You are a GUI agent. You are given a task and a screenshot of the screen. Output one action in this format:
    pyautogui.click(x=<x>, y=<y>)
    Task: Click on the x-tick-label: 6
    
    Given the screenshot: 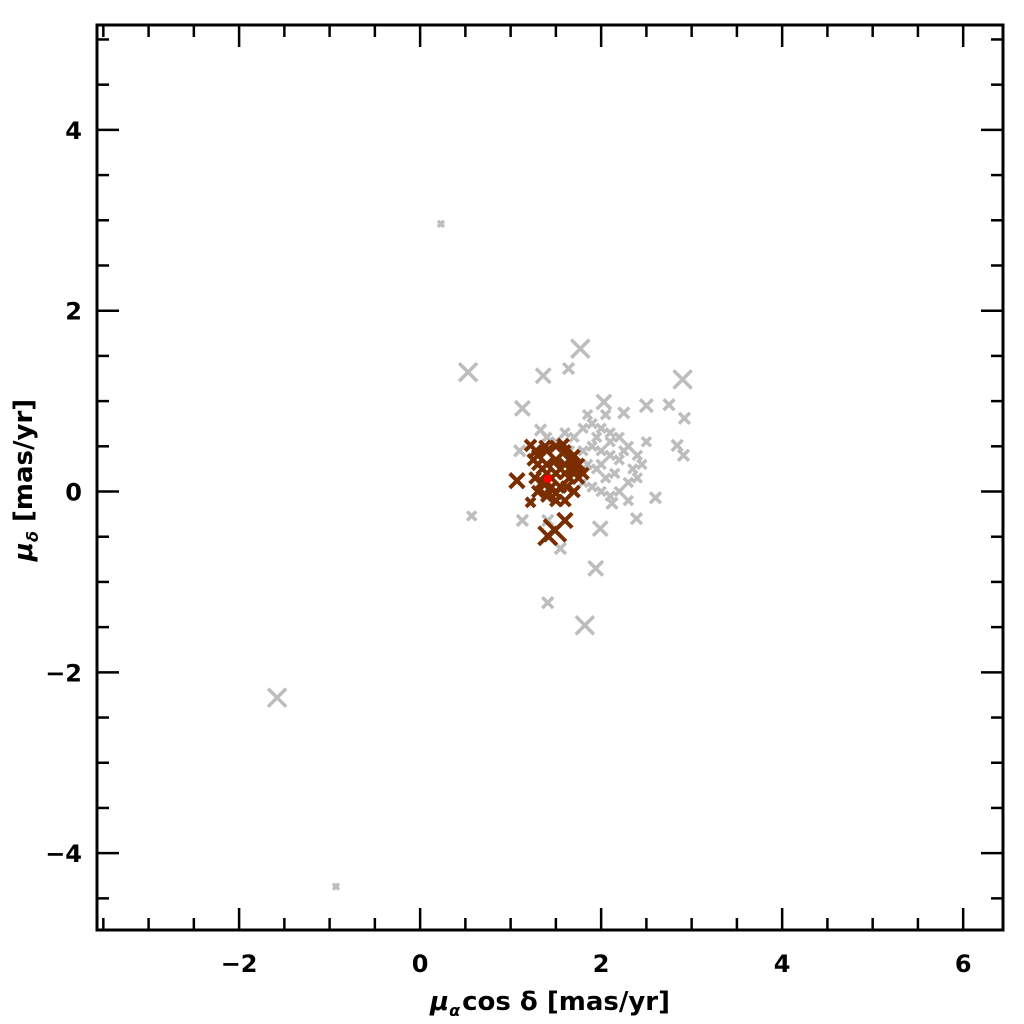 What is the action you would take?
    pyautogui.click(x=963, y=964)
    